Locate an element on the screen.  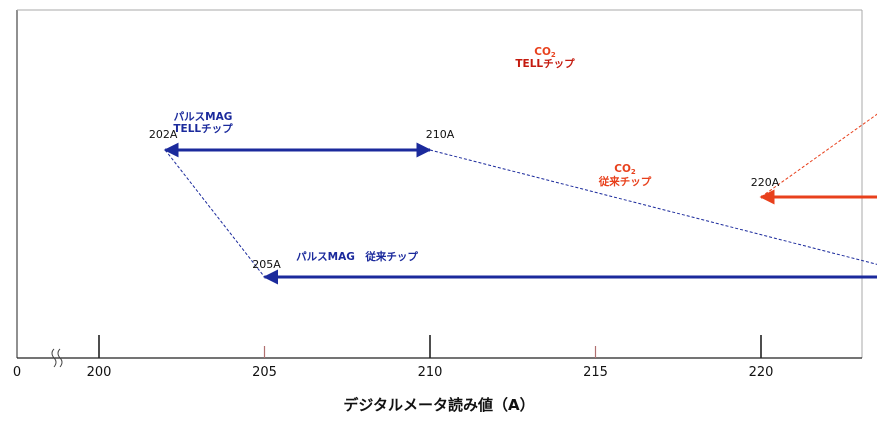
x-tick-label-0: 0 is located at coordinates (17, 372).